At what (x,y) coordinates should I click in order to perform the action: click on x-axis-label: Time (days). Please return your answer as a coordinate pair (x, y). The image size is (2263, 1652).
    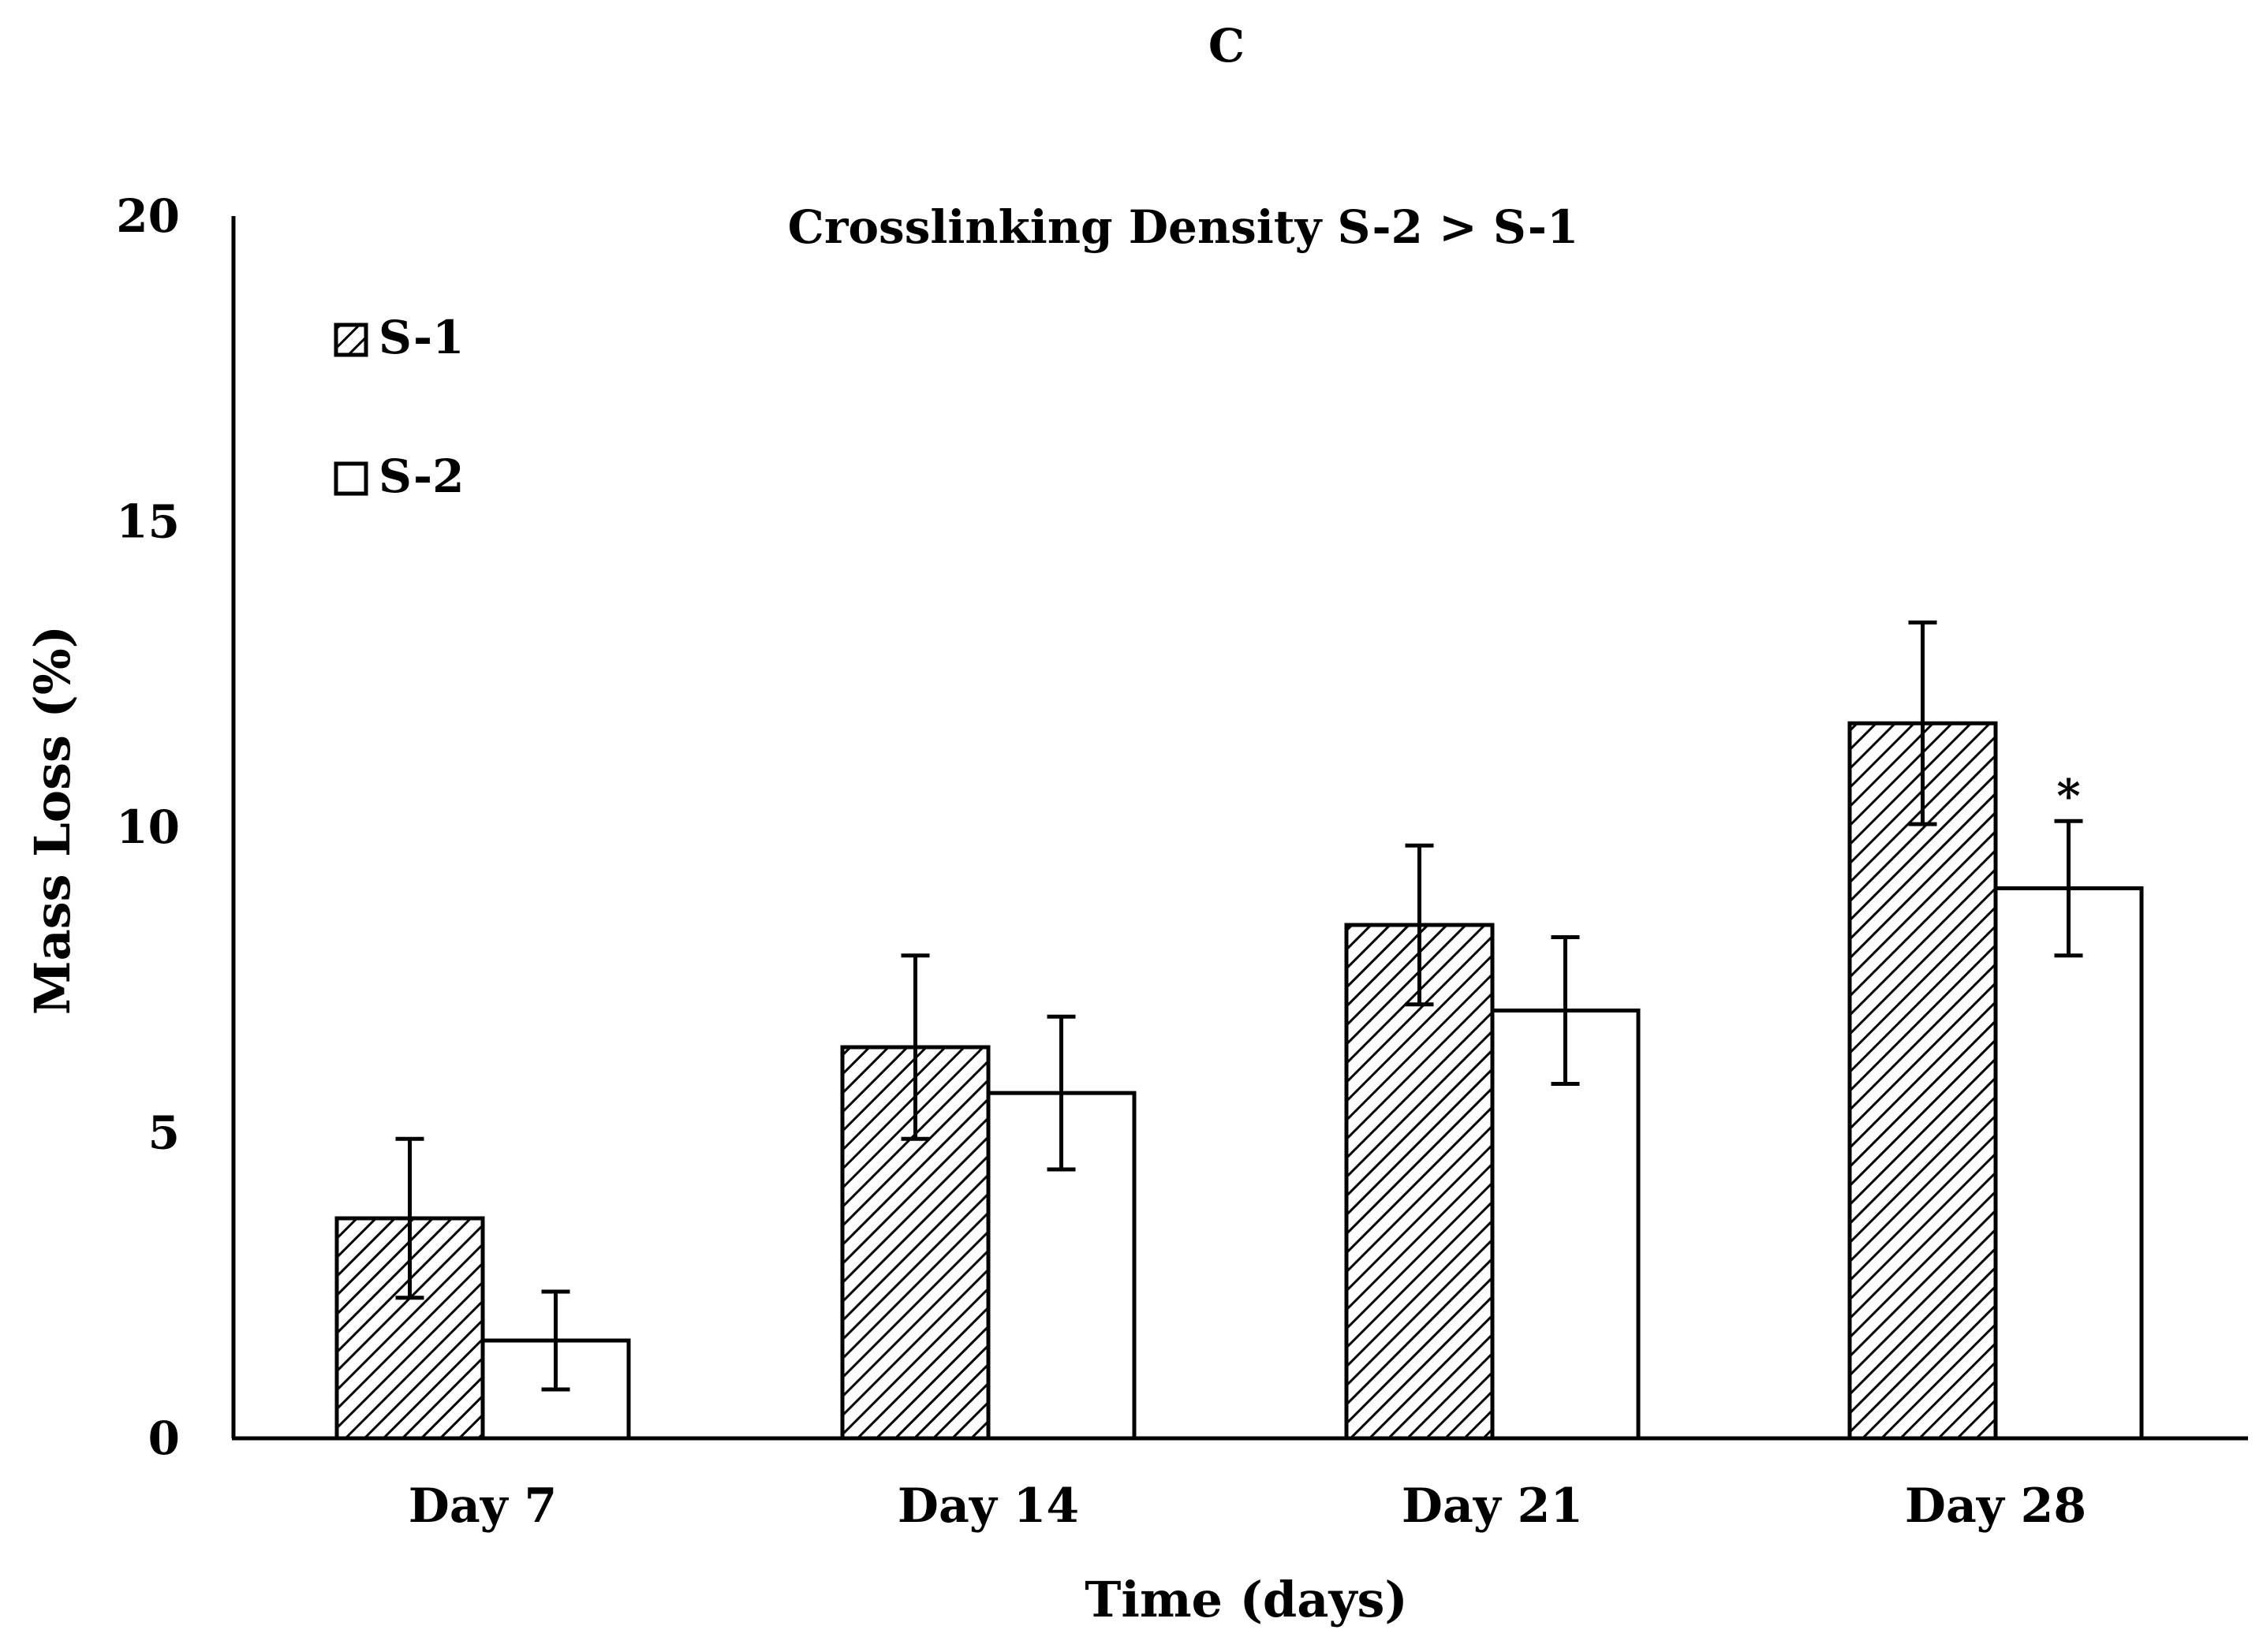
    Looking at the image, I should click on (1246, 1600).